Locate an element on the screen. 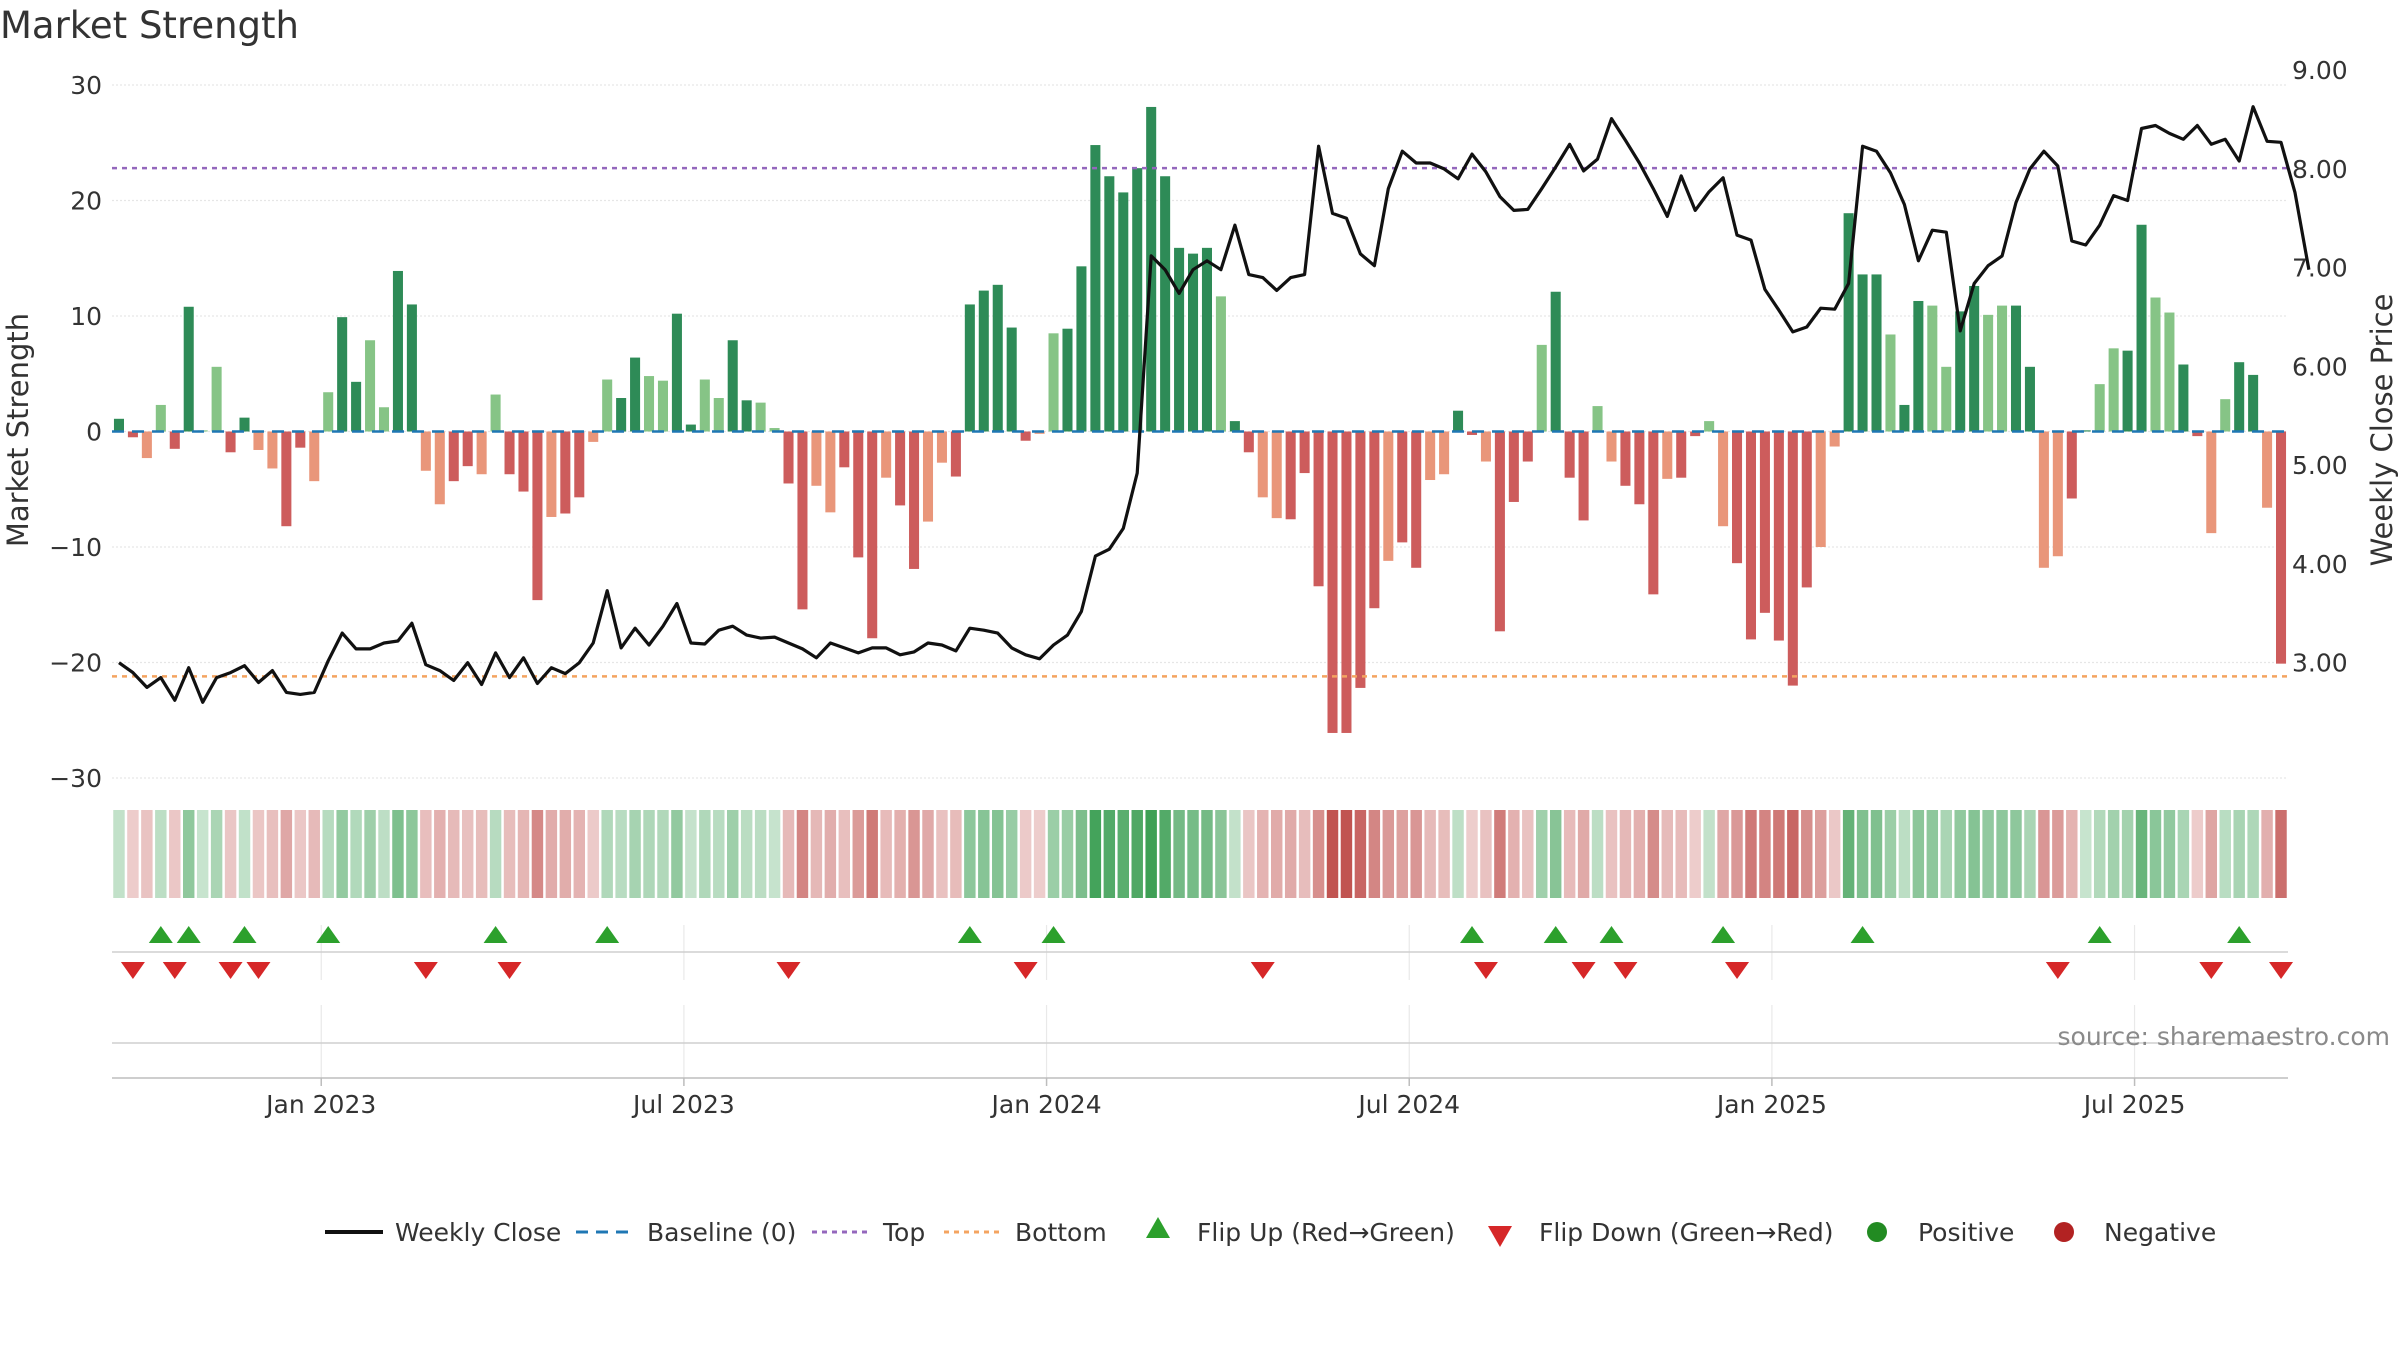 The height and width of the screenshot is (1350, 2400). y2-tick-label: 5.00 is located at coordinates (2320, 465).